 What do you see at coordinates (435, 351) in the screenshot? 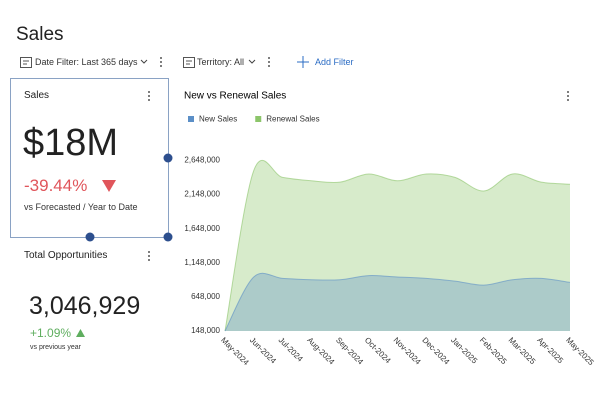
I see `x-tick-label: Dec-2024` at bounding box center [435, 351].